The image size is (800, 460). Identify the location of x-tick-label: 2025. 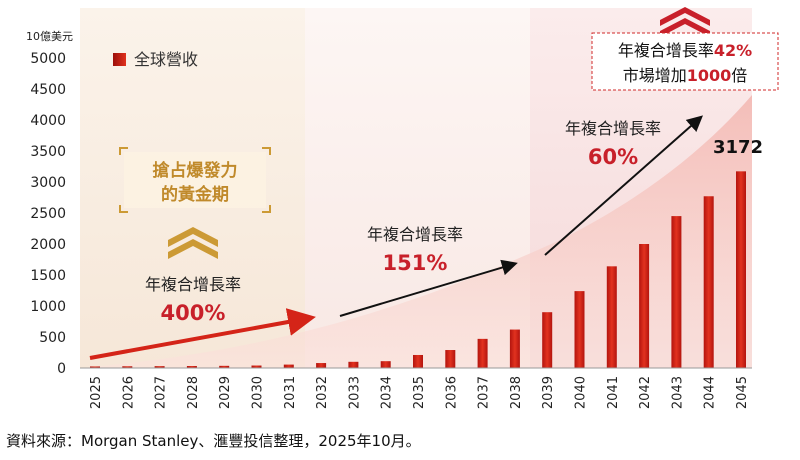
(96, 392).